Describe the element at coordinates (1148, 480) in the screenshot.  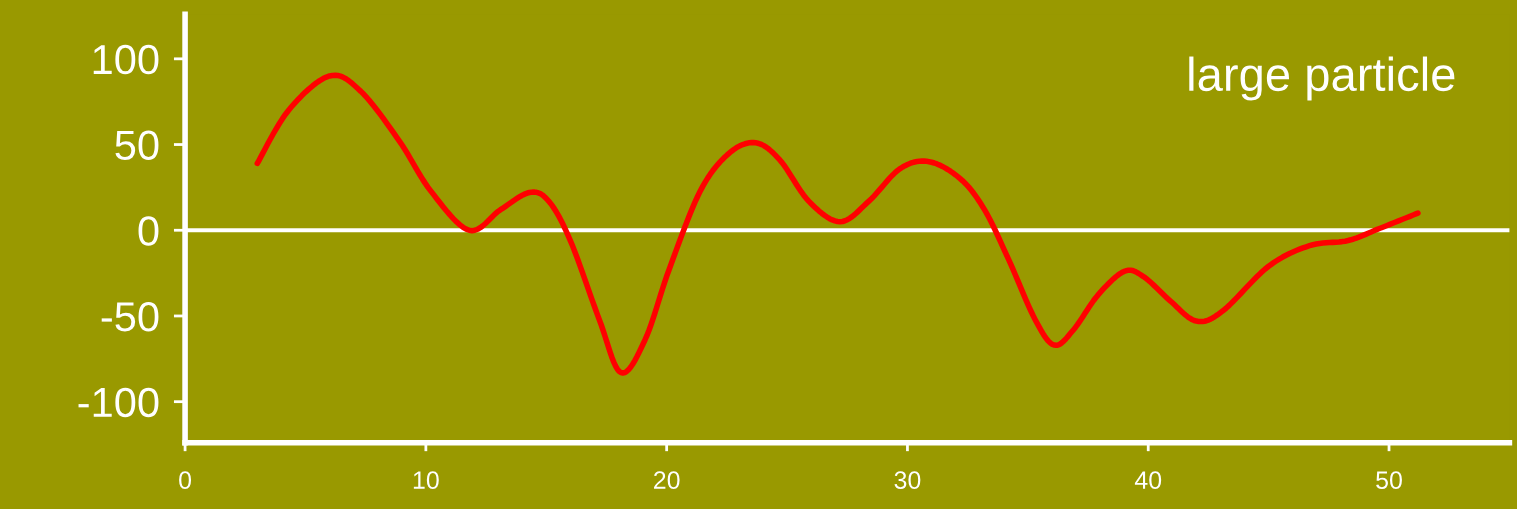
I see `x-tick-label: 40` at that location.